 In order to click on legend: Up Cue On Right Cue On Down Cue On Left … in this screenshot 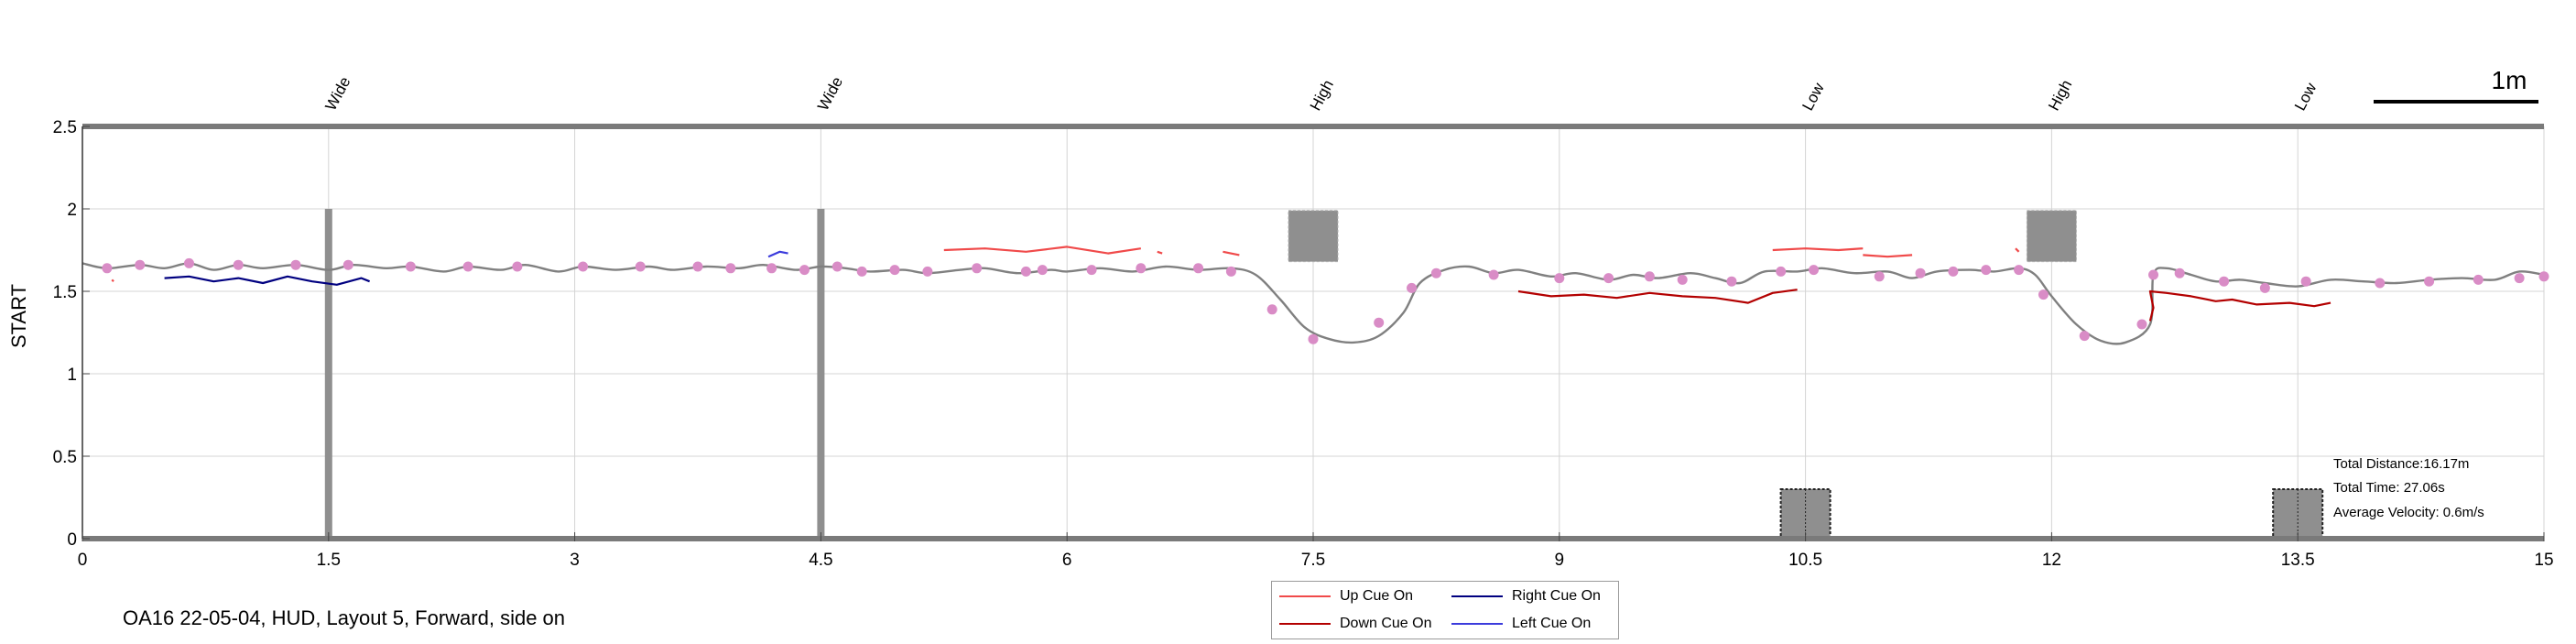, I will do `click(1445, 610)`.